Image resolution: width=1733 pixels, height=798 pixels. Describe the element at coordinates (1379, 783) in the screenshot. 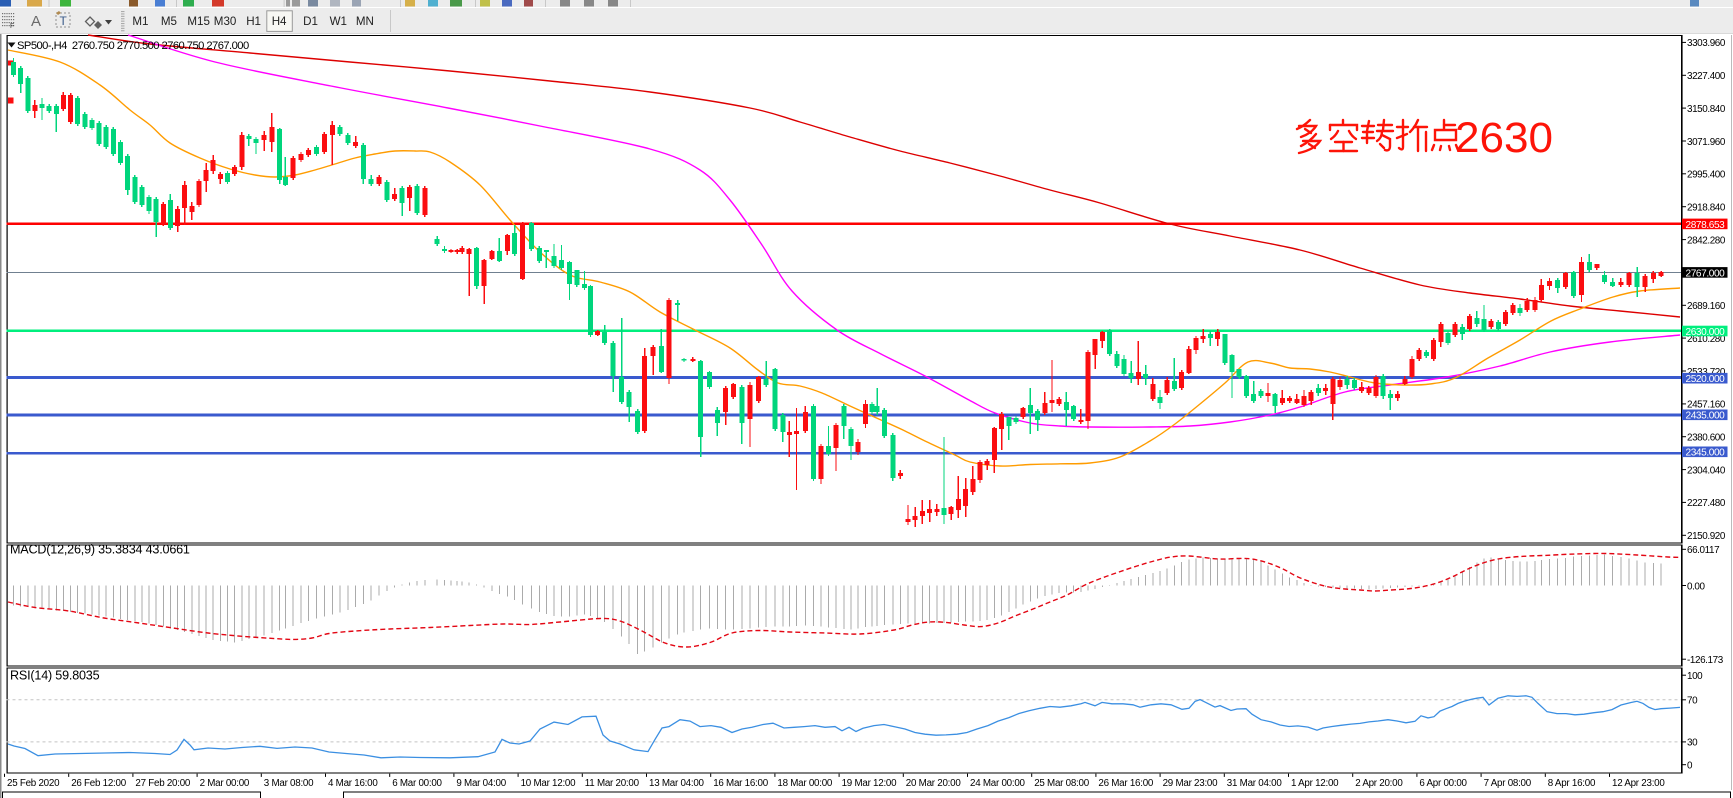

I see `svg-text: 2 Apr 20:00` at that location.